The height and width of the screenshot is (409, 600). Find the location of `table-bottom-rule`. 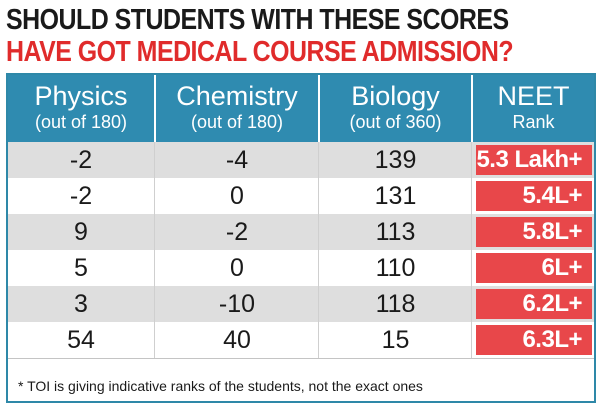

table-bottom-rule is located at coordinates (301, 358).